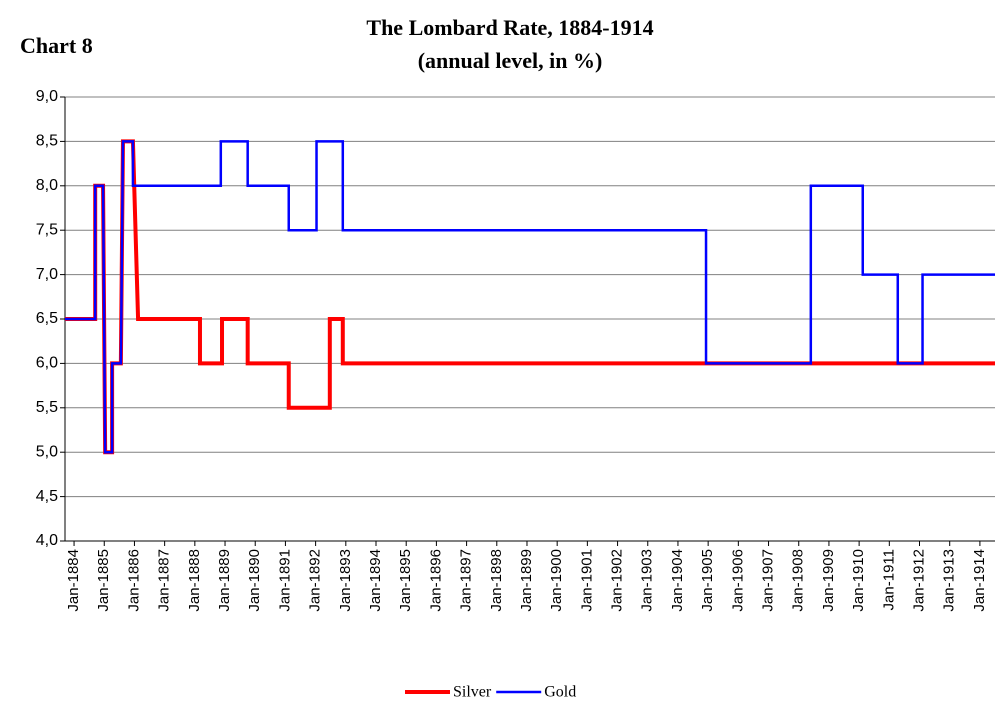  What do you see at coordinates (47, 540) in the screenshot?
I see `y-tick-label: 4,0` at bounding box center [47, 540].